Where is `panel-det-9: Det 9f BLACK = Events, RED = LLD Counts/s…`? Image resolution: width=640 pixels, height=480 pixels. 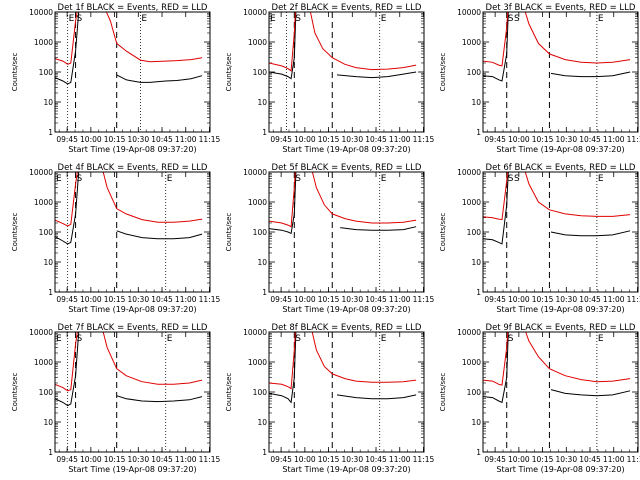
panel-det-9: Det 9f BLACK = Events, RED = LLD Counts/s… is located at coordinates (539, 398).